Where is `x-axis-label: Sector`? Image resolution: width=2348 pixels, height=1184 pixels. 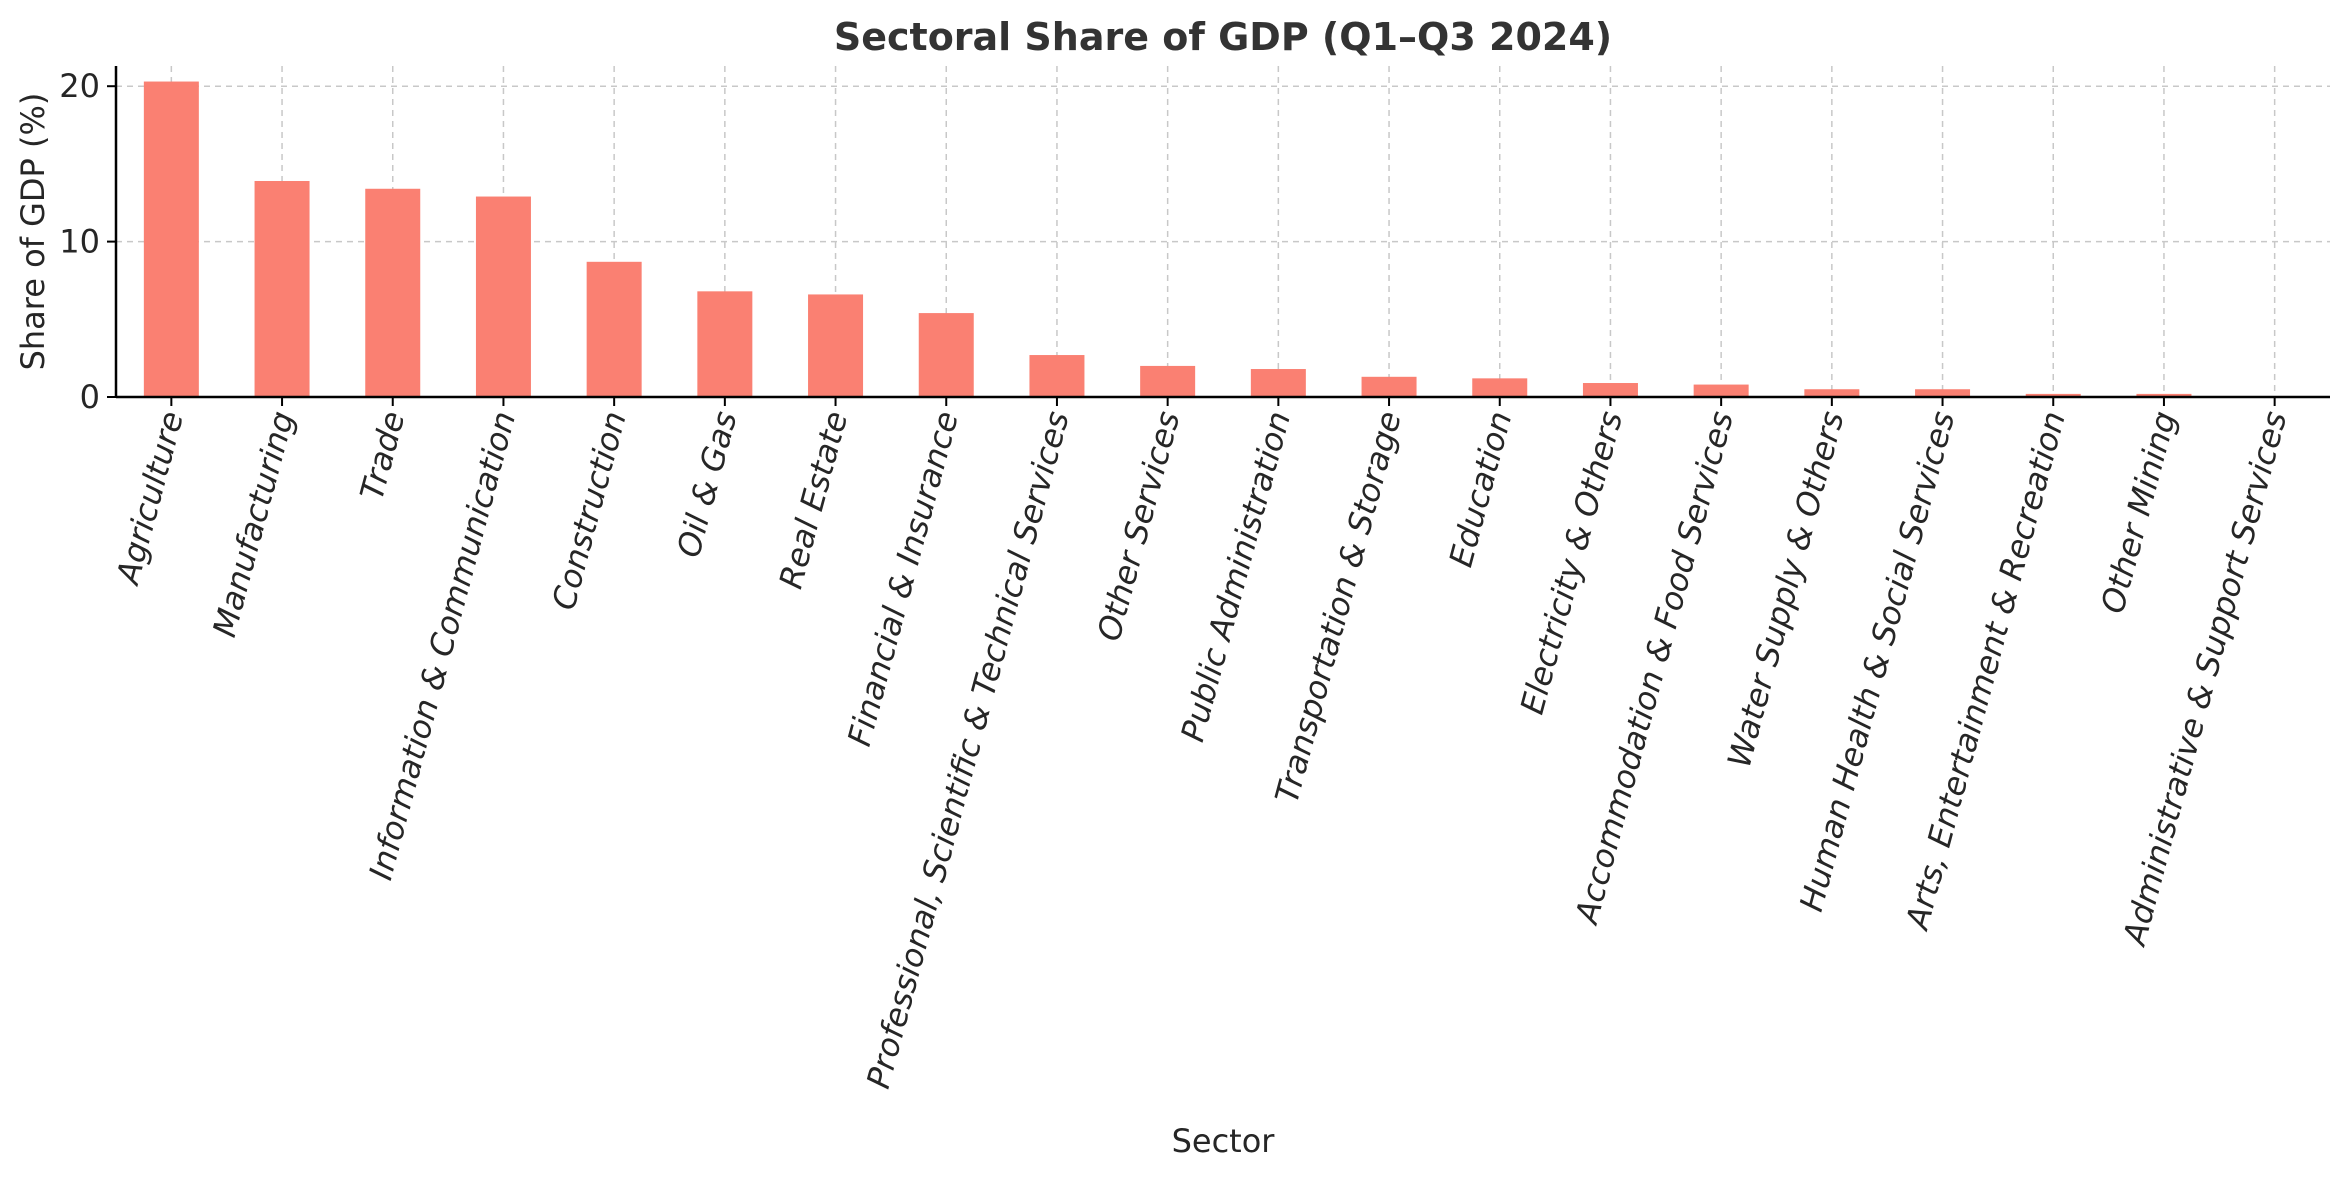 x-axis-label: Sector is located at coordinates (1224, 1141).